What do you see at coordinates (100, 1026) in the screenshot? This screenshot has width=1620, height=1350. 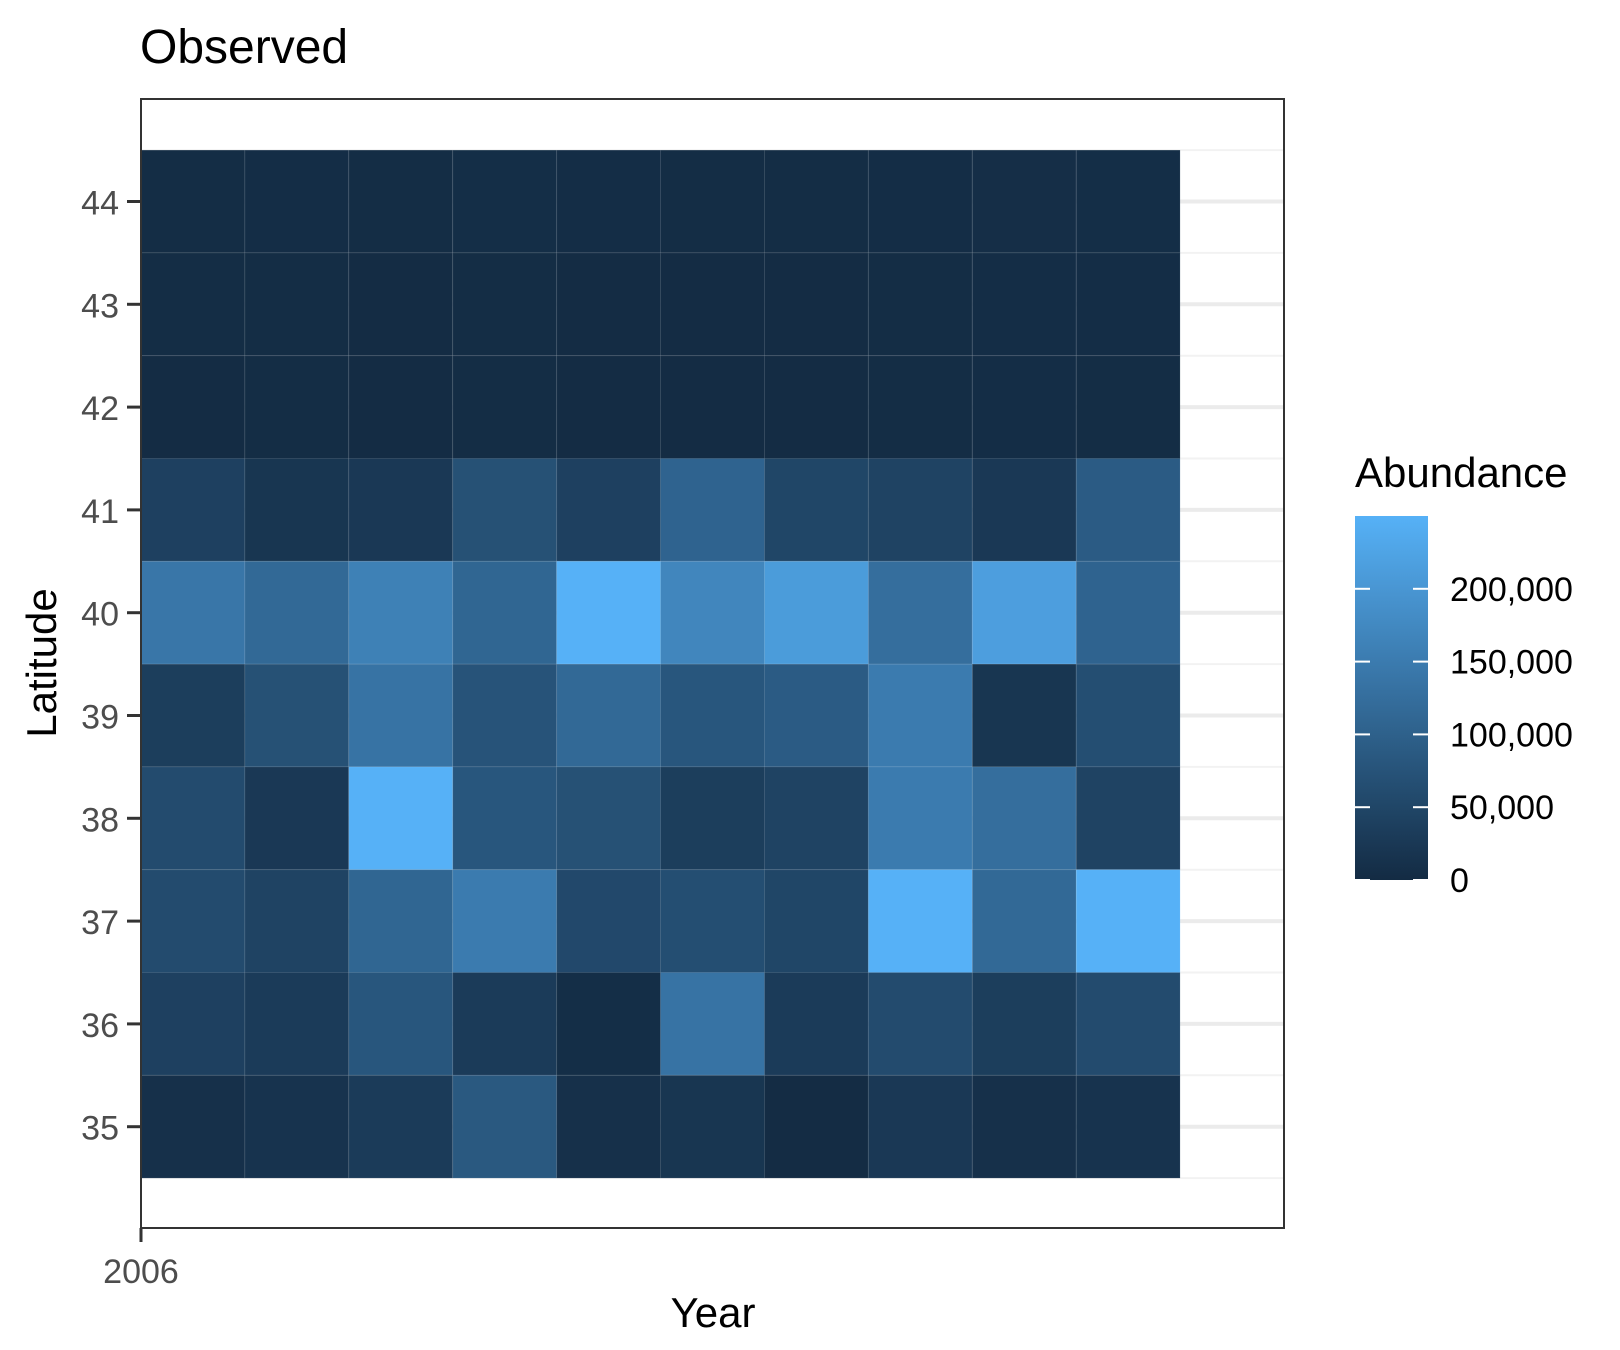 I see `y-tick-label: 36` at bounding box center [100, 1026].